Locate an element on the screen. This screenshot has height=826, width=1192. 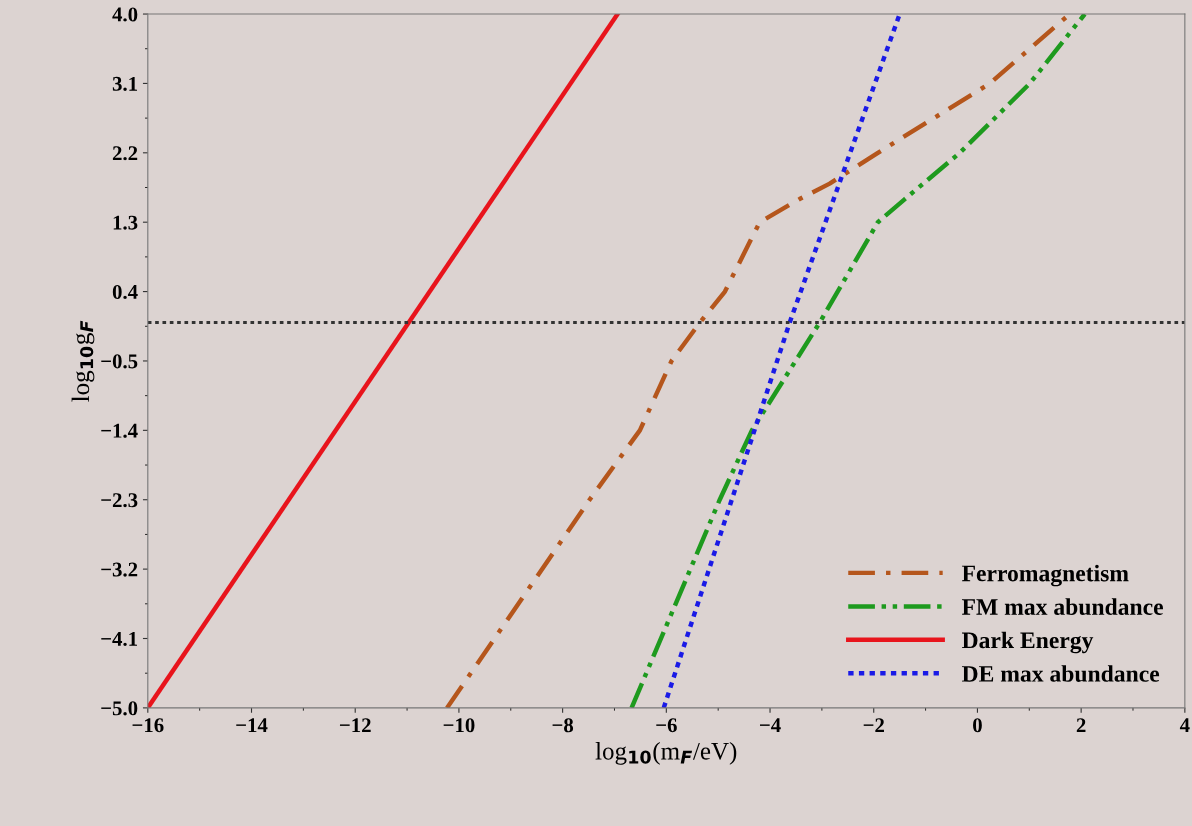
y-tick-label: 0.4 is located at coordinates (125, 292).